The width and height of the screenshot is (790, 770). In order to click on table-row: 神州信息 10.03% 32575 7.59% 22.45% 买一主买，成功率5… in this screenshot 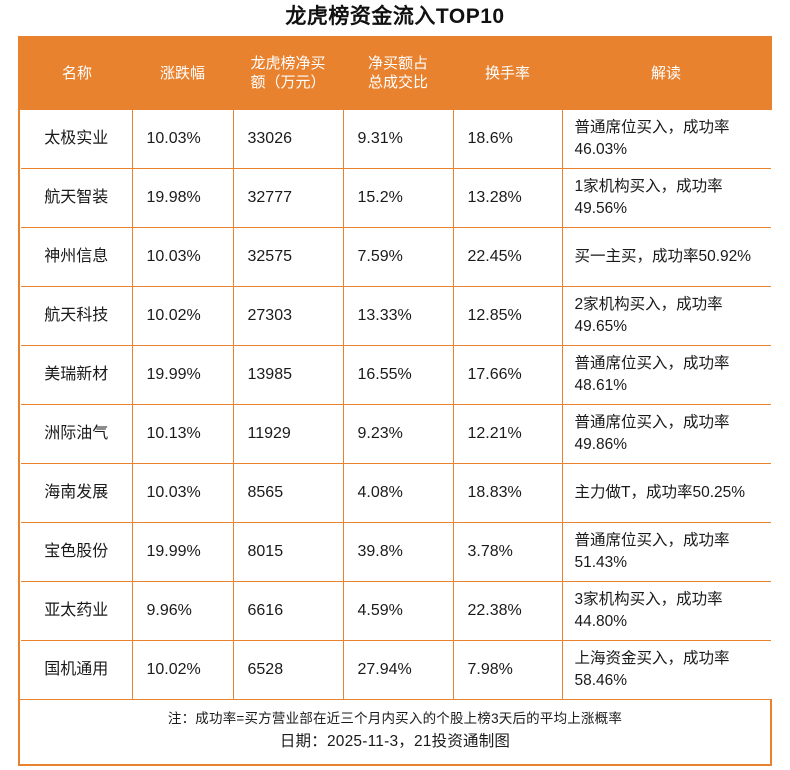, I will do `click(396, 256)`.